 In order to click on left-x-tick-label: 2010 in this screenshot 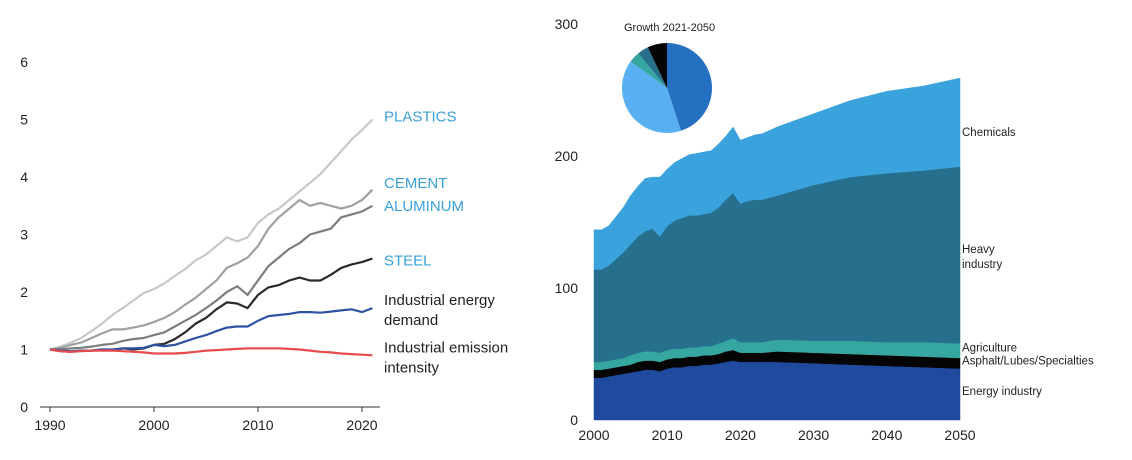, I will do `click(257, 425)`.